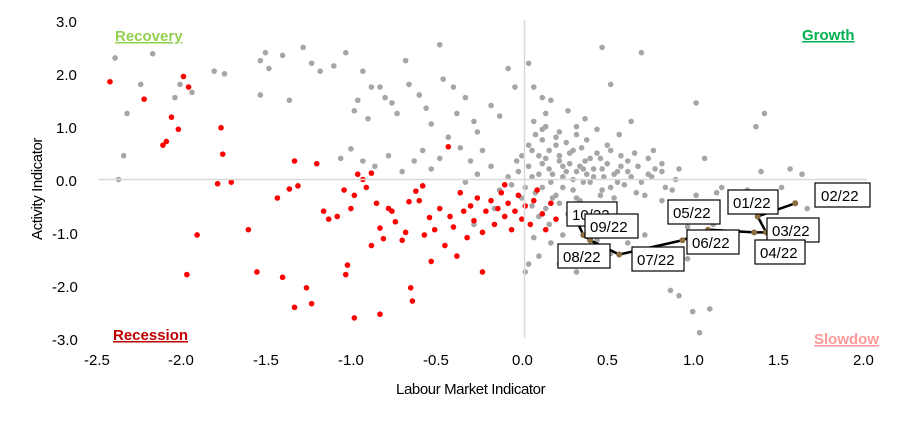  Describe the element at coordinates (66, 181) in the screenshot. I see `y-tick-label-0: 0.0` at that location.